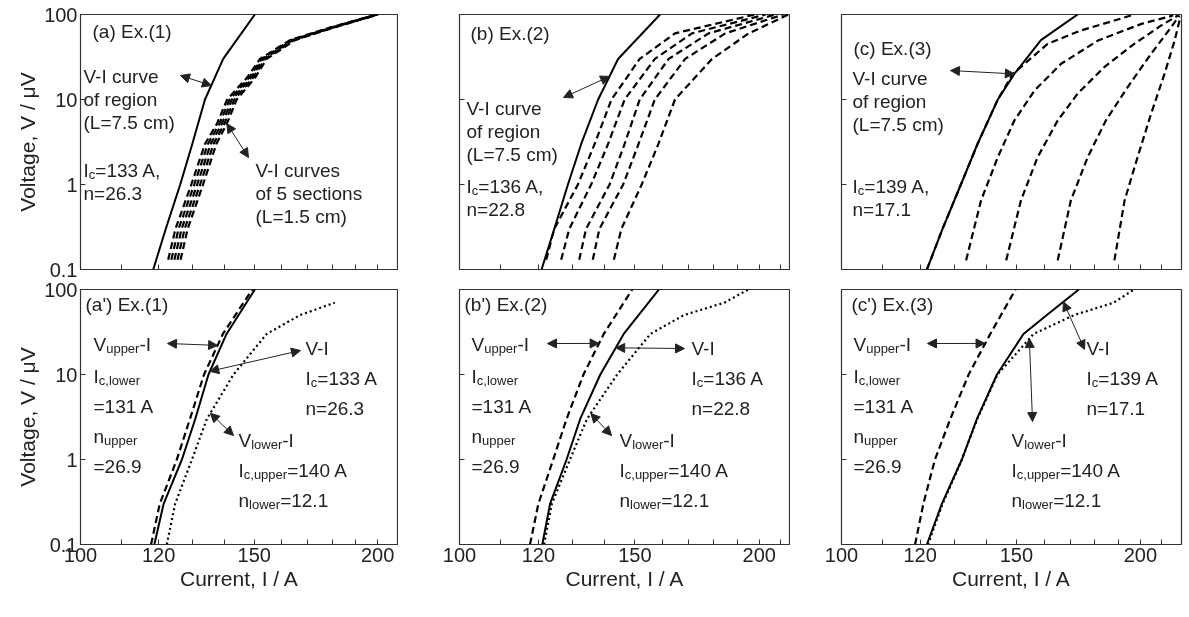 This screenshot has height=617, width=1189. I want to click on chart-title: (a') Ex.(1), so click(127, 304).